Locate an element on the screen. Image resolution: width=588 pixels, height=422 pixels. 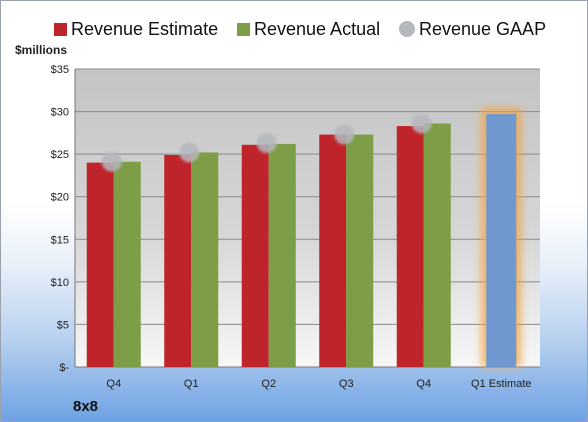
x-tick-label: Q1 is located at coordinates (191, 384).